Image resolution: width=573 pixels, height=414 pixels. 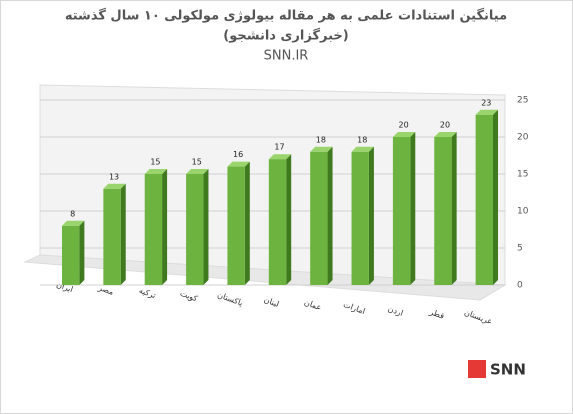 I want to click on y-tick-label: 5, so click(x=520, y=249).